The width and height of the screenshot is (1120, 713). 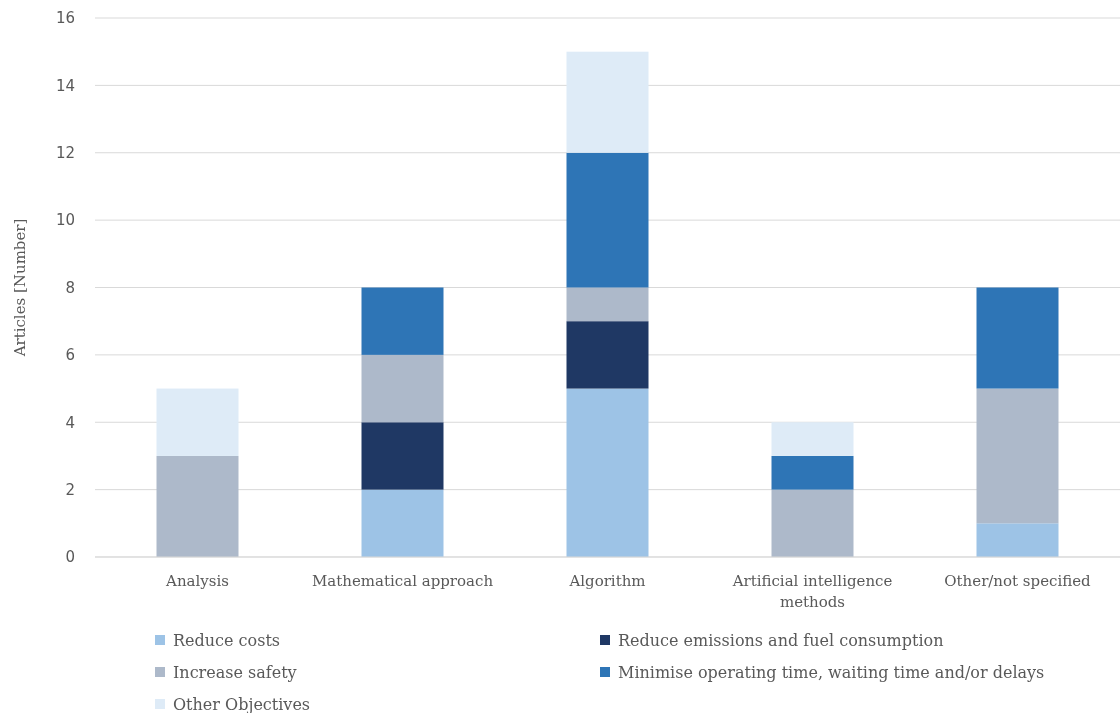 What do you see at coordinates (1018, 581) in the screenshot?
I see `x-tick-label: Other/not specified` at bounding box center [1018, 581].